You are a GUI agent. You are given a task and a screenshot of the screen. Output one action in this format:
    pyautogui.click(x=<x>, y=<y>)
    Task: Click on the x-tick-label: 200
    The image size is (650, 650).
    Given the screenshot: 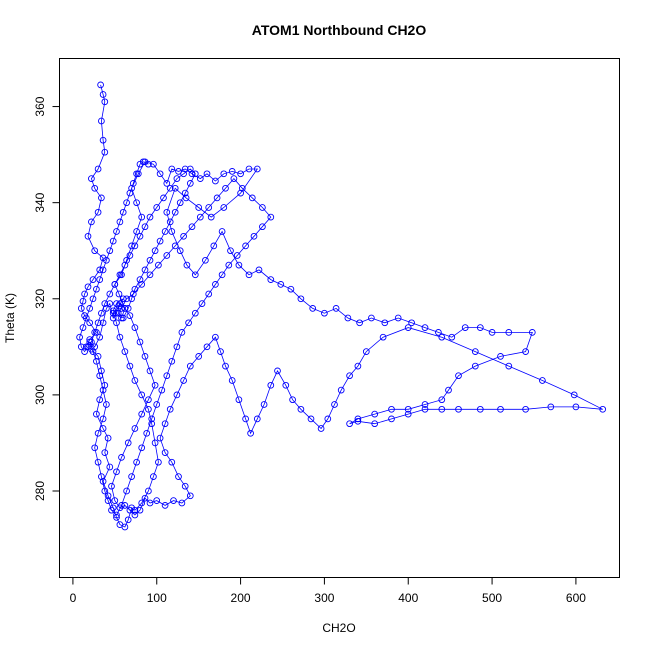 What is the action you would take?
    pyautogui.click(x=241, y=598)
    